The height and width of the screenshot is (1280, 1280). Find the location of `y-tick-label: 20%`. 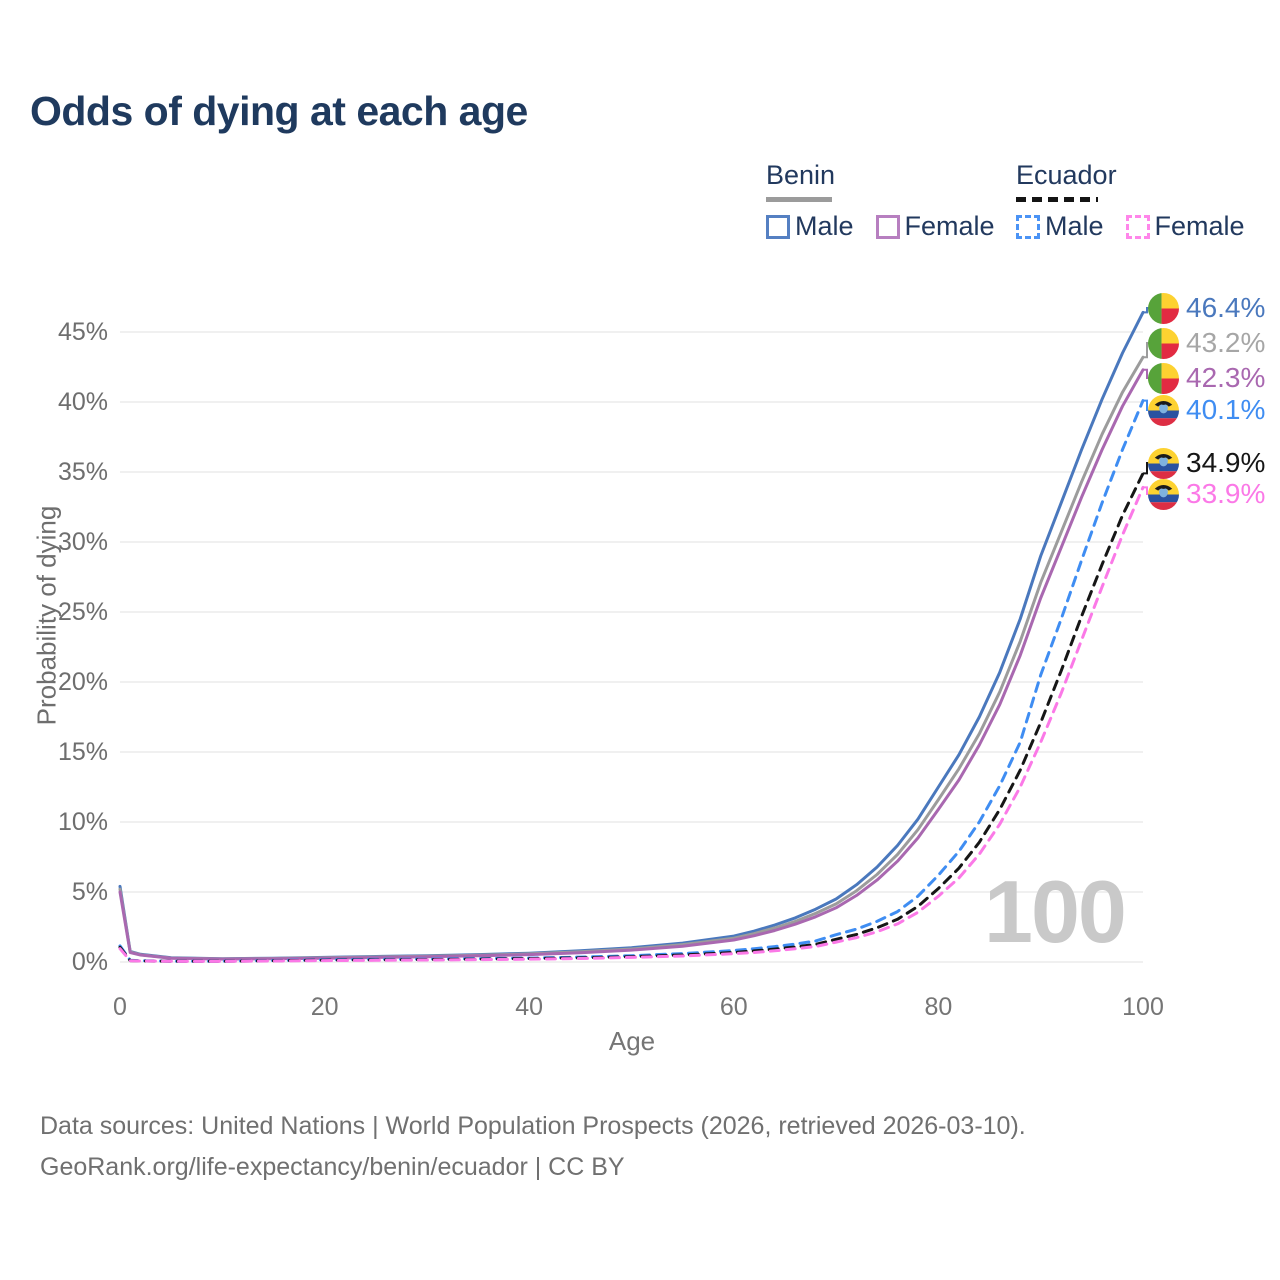

y-tick-label: 20% is located at coordinates (82, 682).